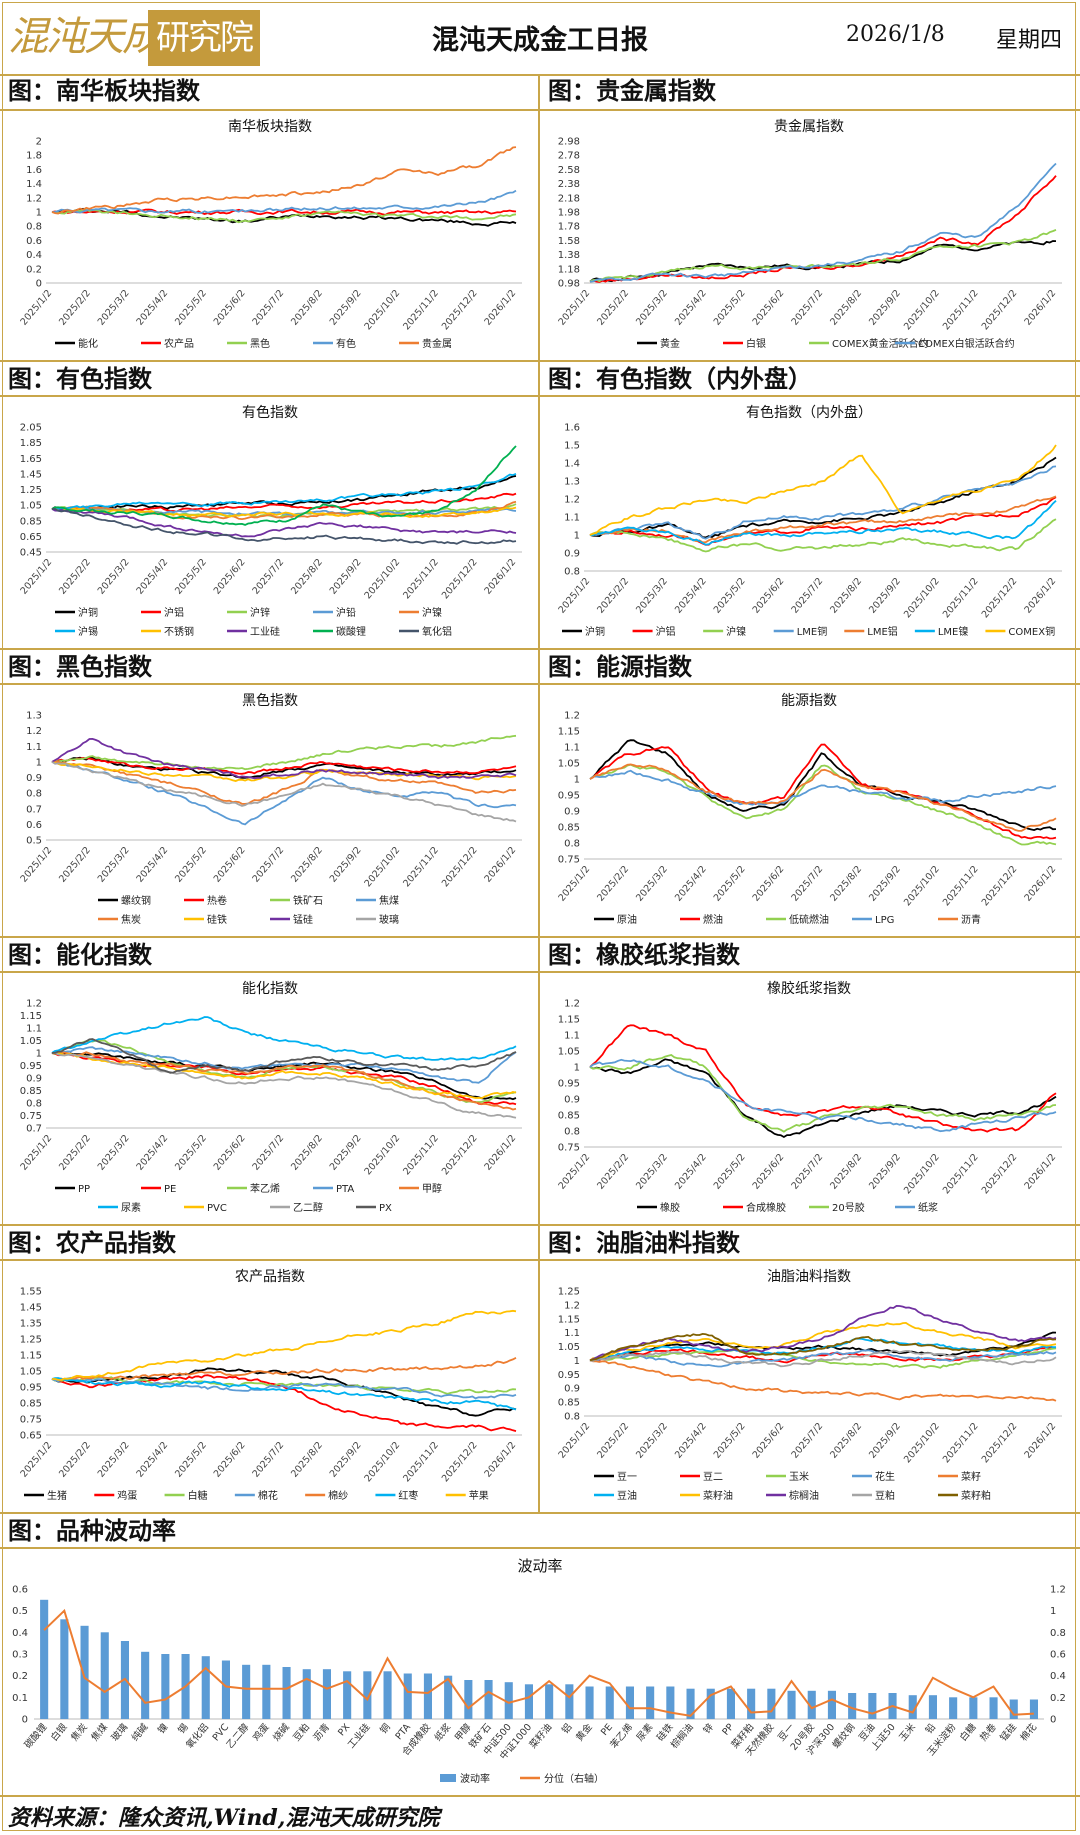 This screenshot has height=1835, width=1080. Describe the element at coordinates (846, 884) in the screenshot. I see `x-tick-label: 2025/8/2` at that location.